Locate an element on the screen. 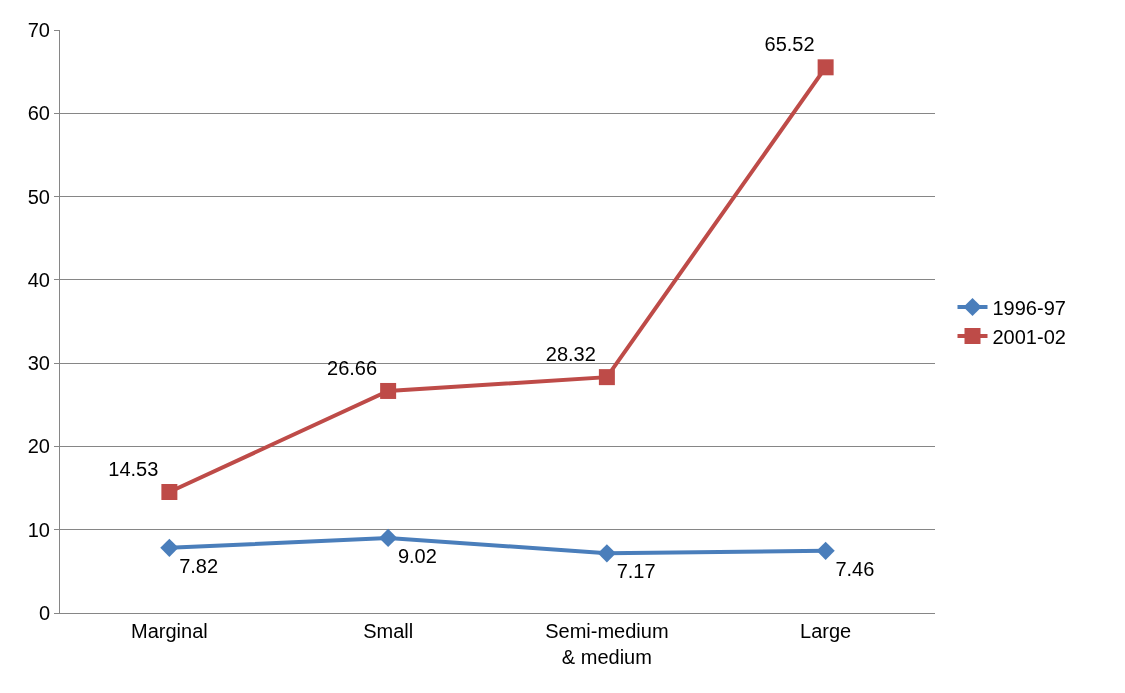 This screenshot has width=1125, height=693. data-label: 14.53 is located at coordinates (133, 468).